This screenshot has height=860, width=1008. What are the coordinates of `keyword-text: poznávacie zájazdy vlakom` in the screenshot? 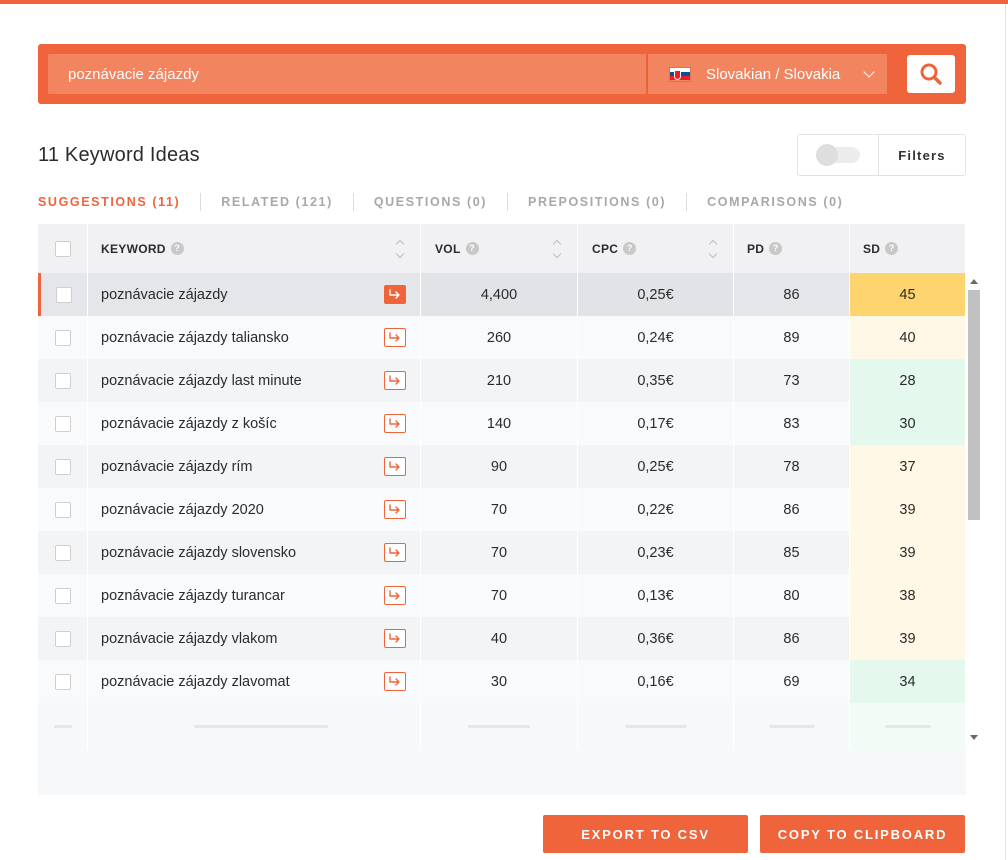 It's located at (189, 638).